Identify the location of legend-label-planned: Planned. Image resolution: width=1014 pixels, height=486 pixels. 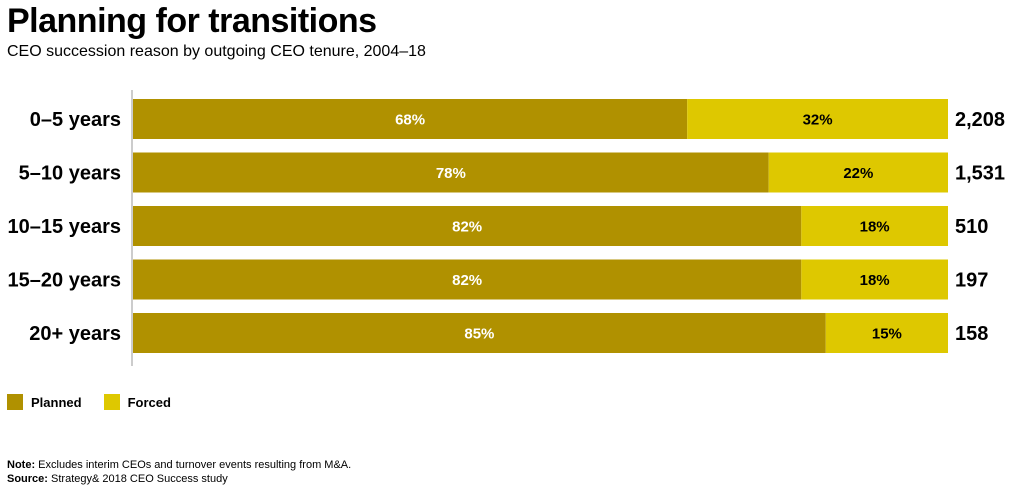
(56, 402).